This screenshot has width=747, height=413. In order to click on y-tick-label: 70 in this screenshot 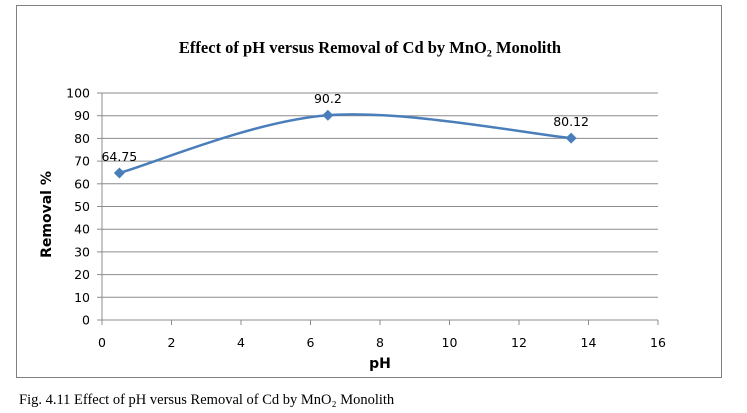, I will do `click(82, 161)`.